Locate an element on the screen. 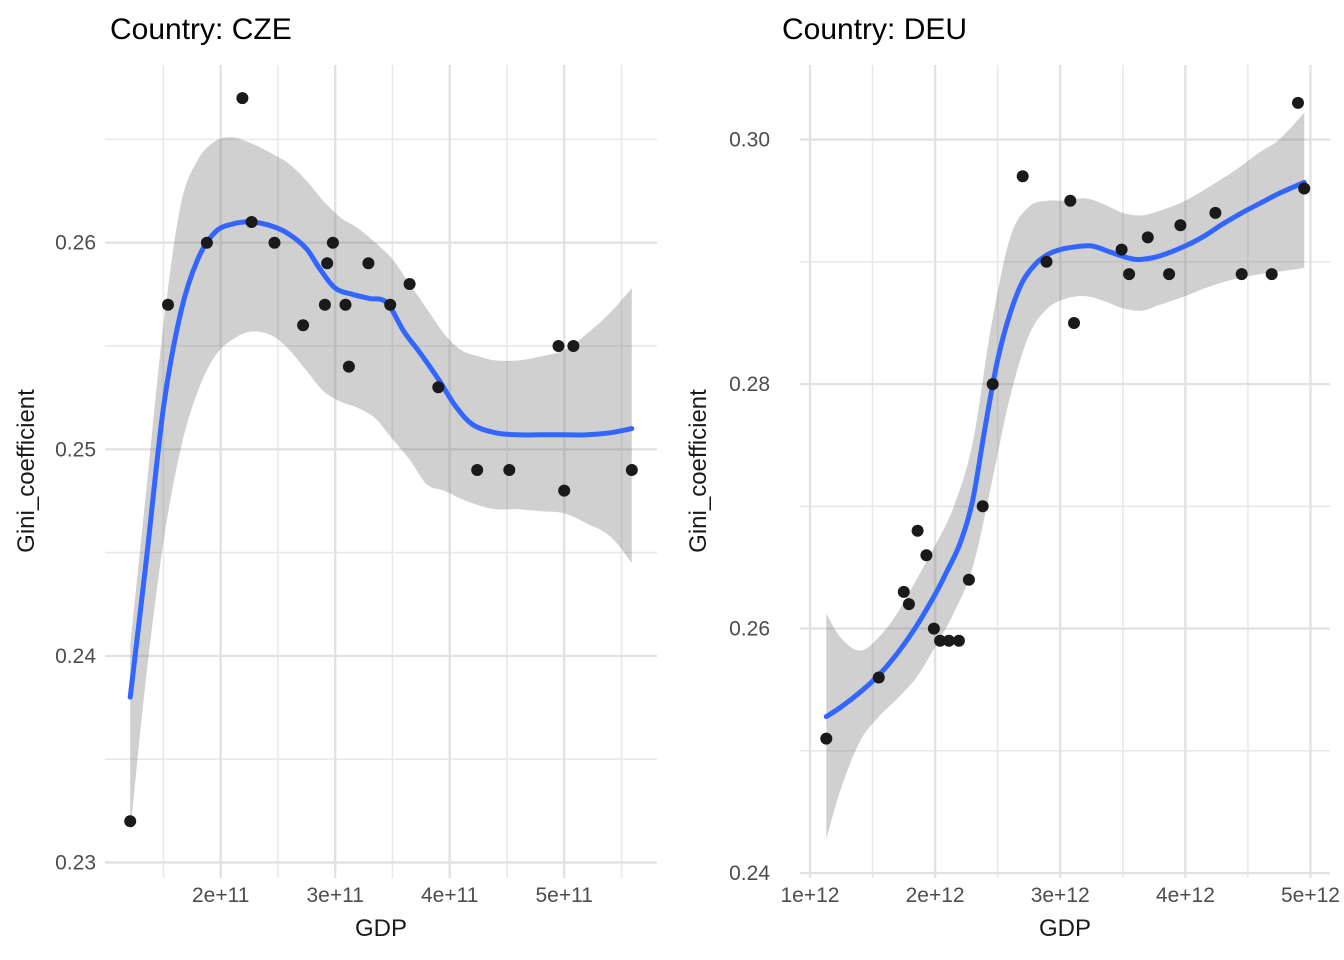 Image resolution: width=1344 pixels, height=960 pixels. x-axis-tick-label: 3e+12 is located at coordinates (1060, 895).